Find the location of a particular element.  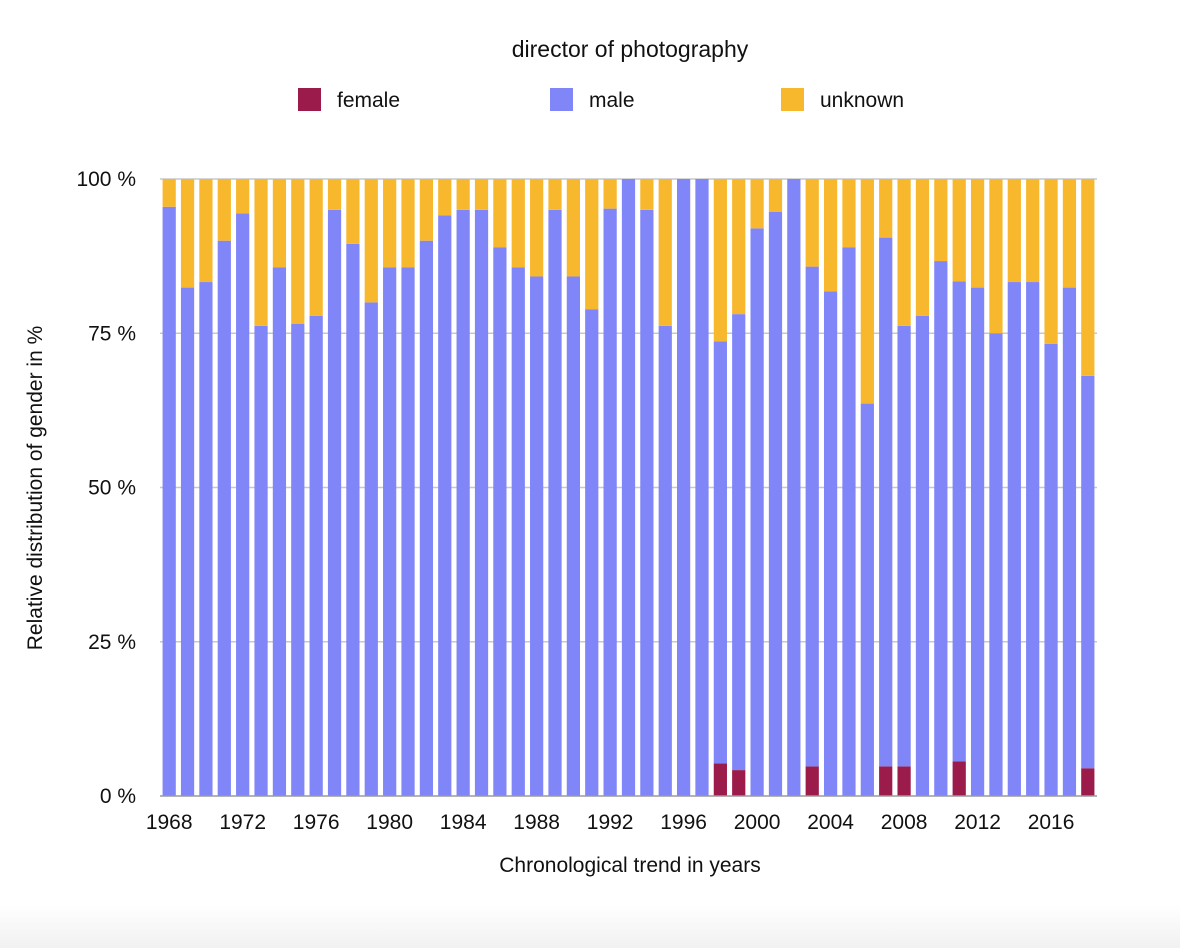

chart-title: director of photography is located at coordinates (630, 49).